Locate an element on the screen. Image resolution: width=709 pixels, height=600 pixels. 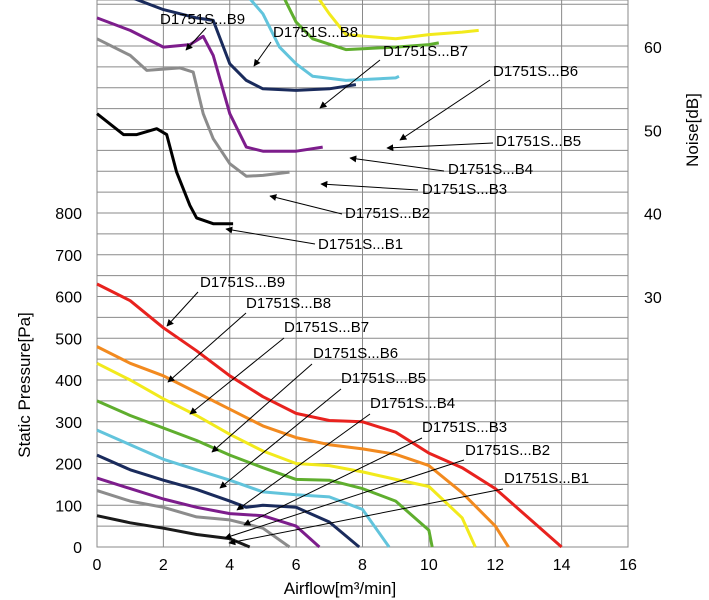
noise-series-line-b2 is located at coordinates (193, 107).